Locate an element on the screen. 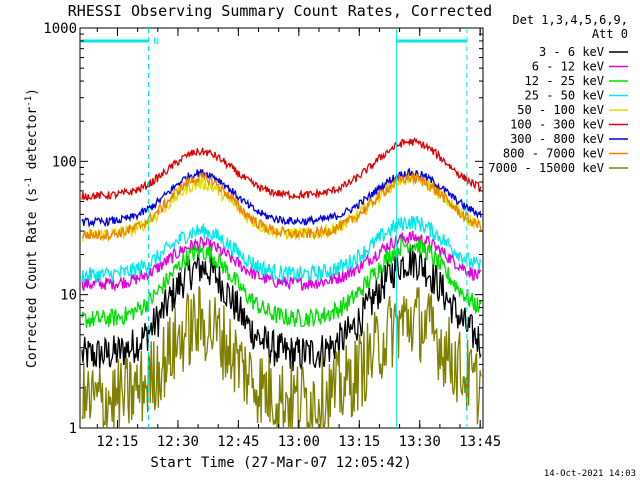 The image size is (640, 480). legend-header-line2: Att 0 is located at coordinates (610, 34).